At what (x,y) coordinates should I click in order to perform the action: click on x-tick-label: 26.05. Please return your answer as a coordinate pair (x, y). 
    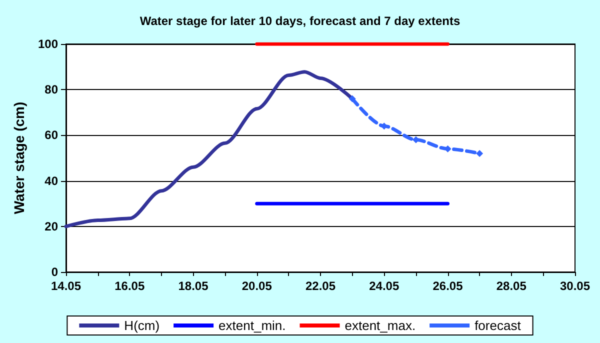
    Looking at the image, I should click on (448, 286).